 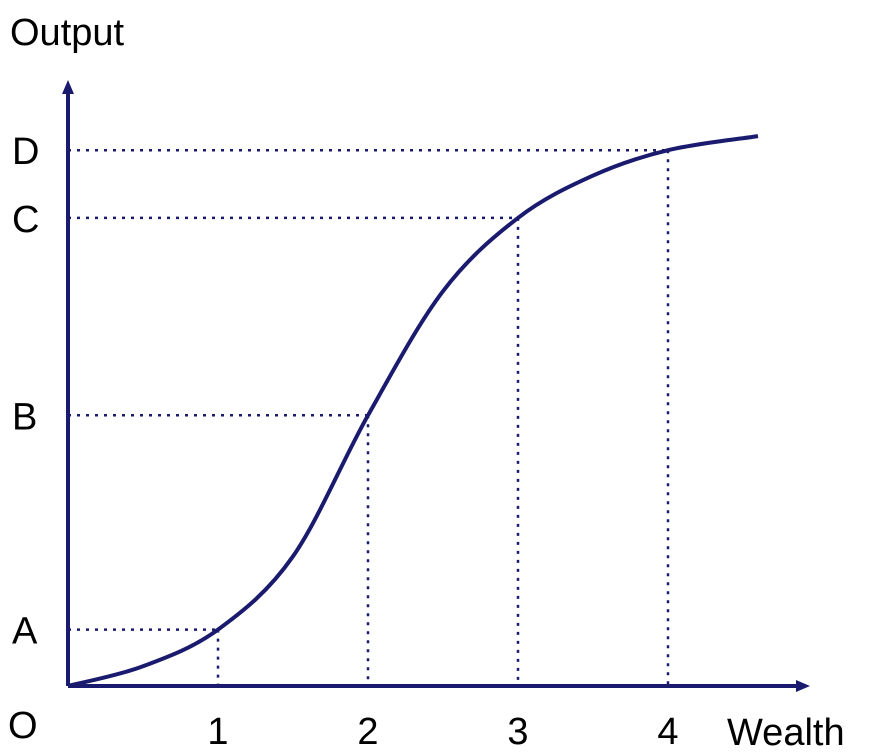 I want to click on x-axis-arrow-icon, so click(x=803, y=686).